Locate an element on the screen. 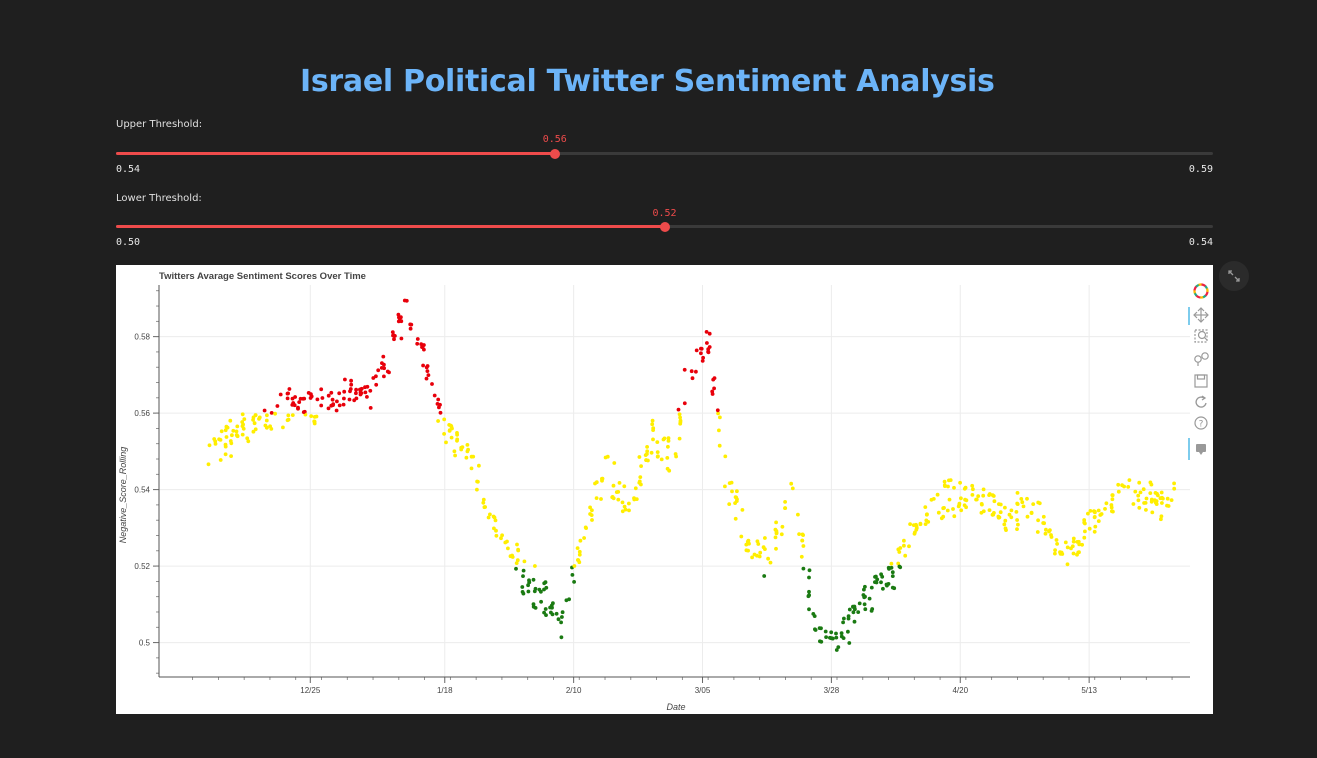 The width and height of the screenshot is (1317, 758). lower-threshold-slider: Lower Threshold: 0.52 0.50 0.54 is located at coordinates (664, 223).